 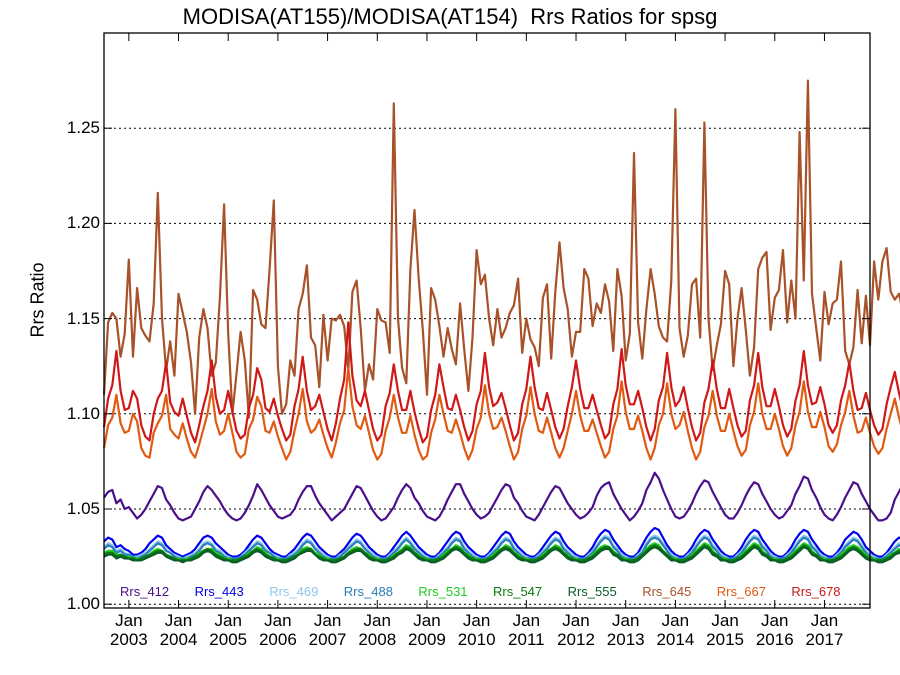 I want to click on x-tick-label: Jan 2008, so click(x=377, y=630).